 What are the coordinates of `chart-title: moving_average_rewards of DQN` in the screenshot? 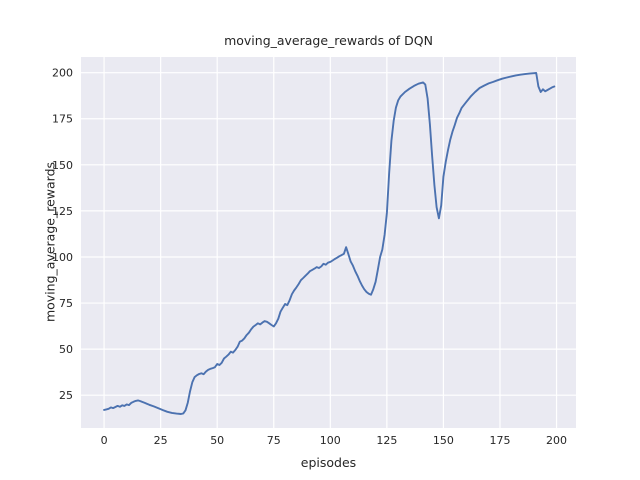 It's located at (328, 40).